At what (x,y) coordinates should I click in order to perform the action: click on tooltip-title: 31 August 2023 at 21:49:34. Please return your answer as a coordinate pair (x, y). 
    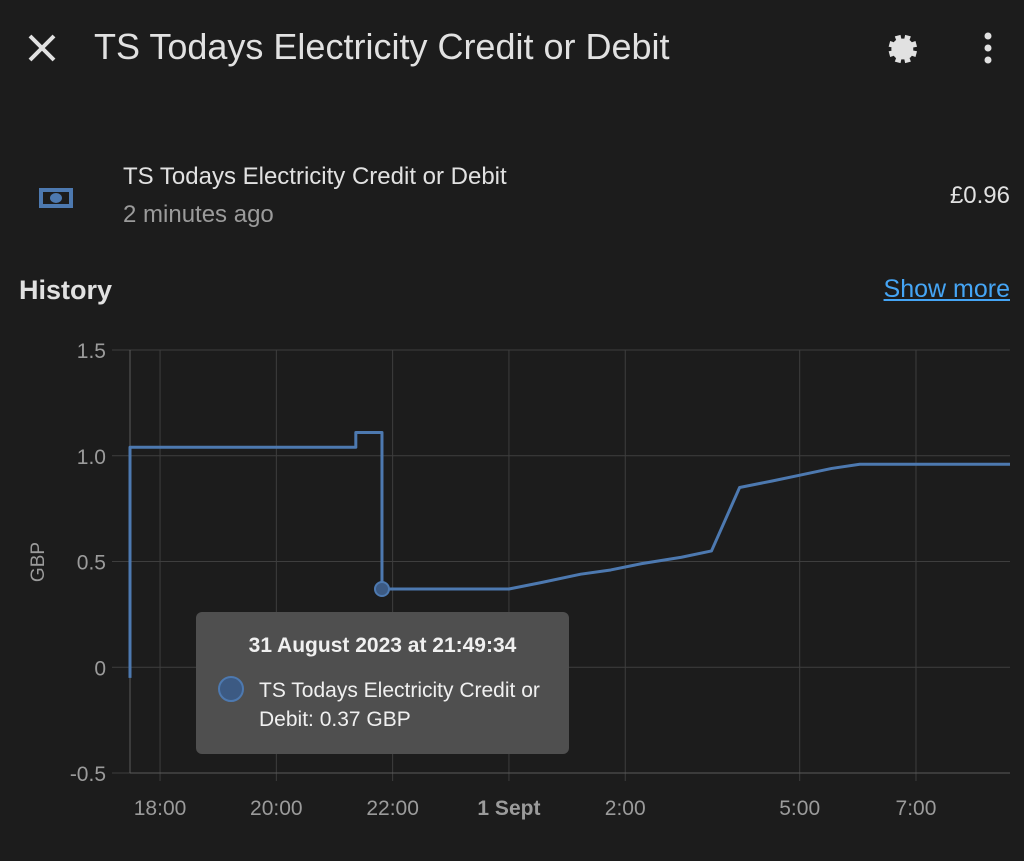
    Looking at the image, I should click on (382, 645).